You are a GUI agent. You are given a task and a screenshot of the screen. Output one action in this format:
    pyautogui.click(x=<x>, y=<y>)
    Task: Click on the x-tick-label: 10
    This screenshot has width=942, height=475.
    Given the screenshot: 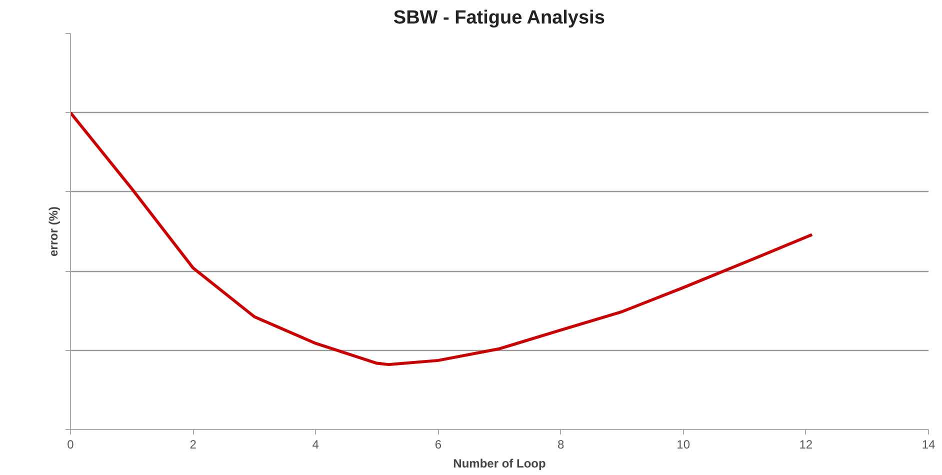 What is the action you would take?
    pyautogui.click(x=683, y=445)
    